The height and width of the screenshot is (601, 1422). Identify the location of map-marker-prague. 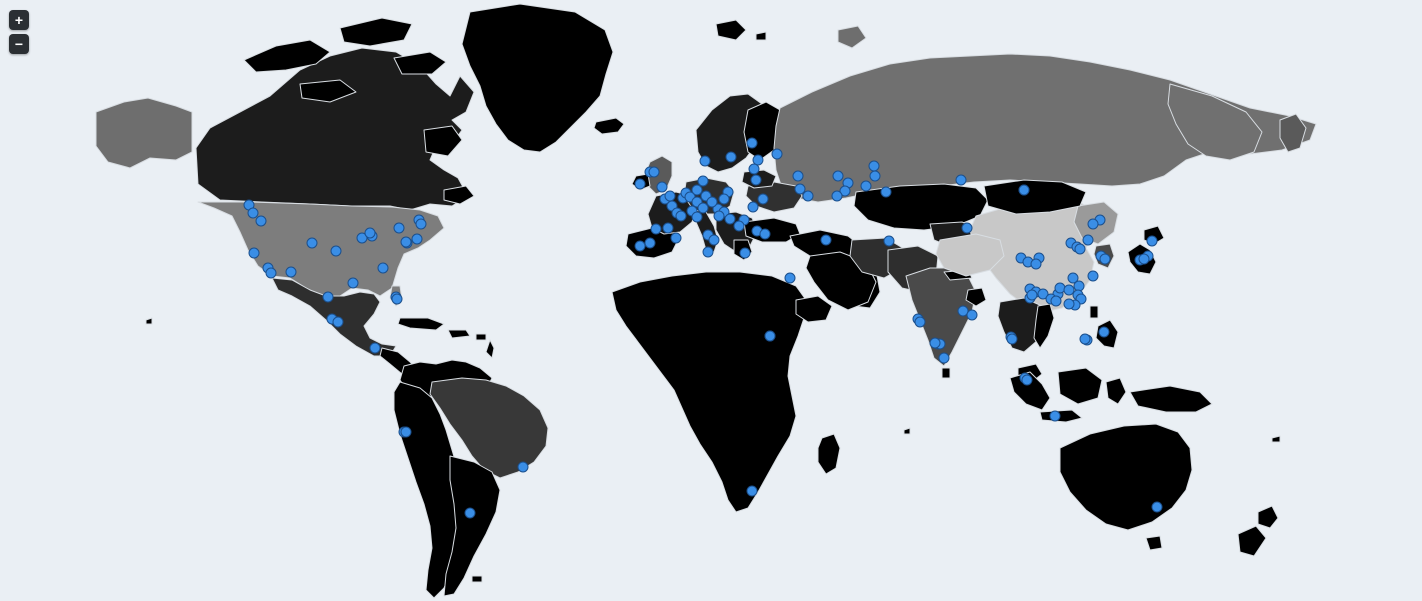
(712, 202).